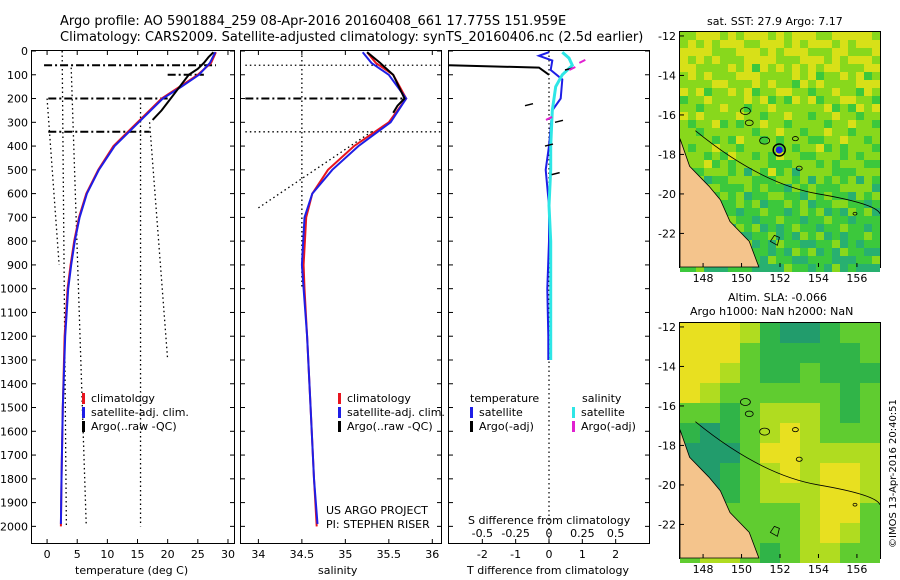 The image size is (900, 580). Describe the element at coordinates (856, 569) in the screenshot. I see `x-tick-label: 156` at that location.